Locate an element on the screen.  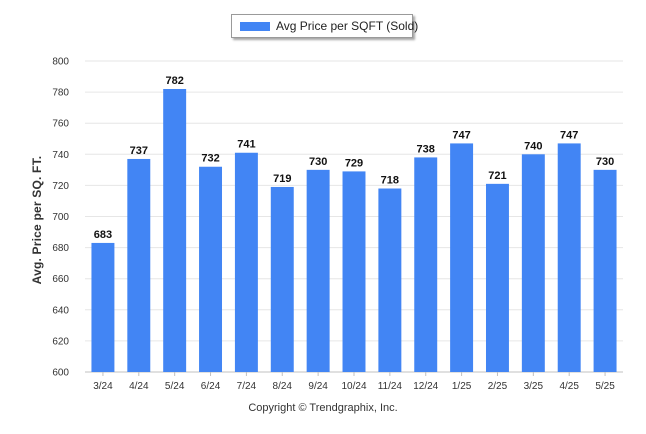
y-tick-label: 760 is located at coordinates (60, 124).